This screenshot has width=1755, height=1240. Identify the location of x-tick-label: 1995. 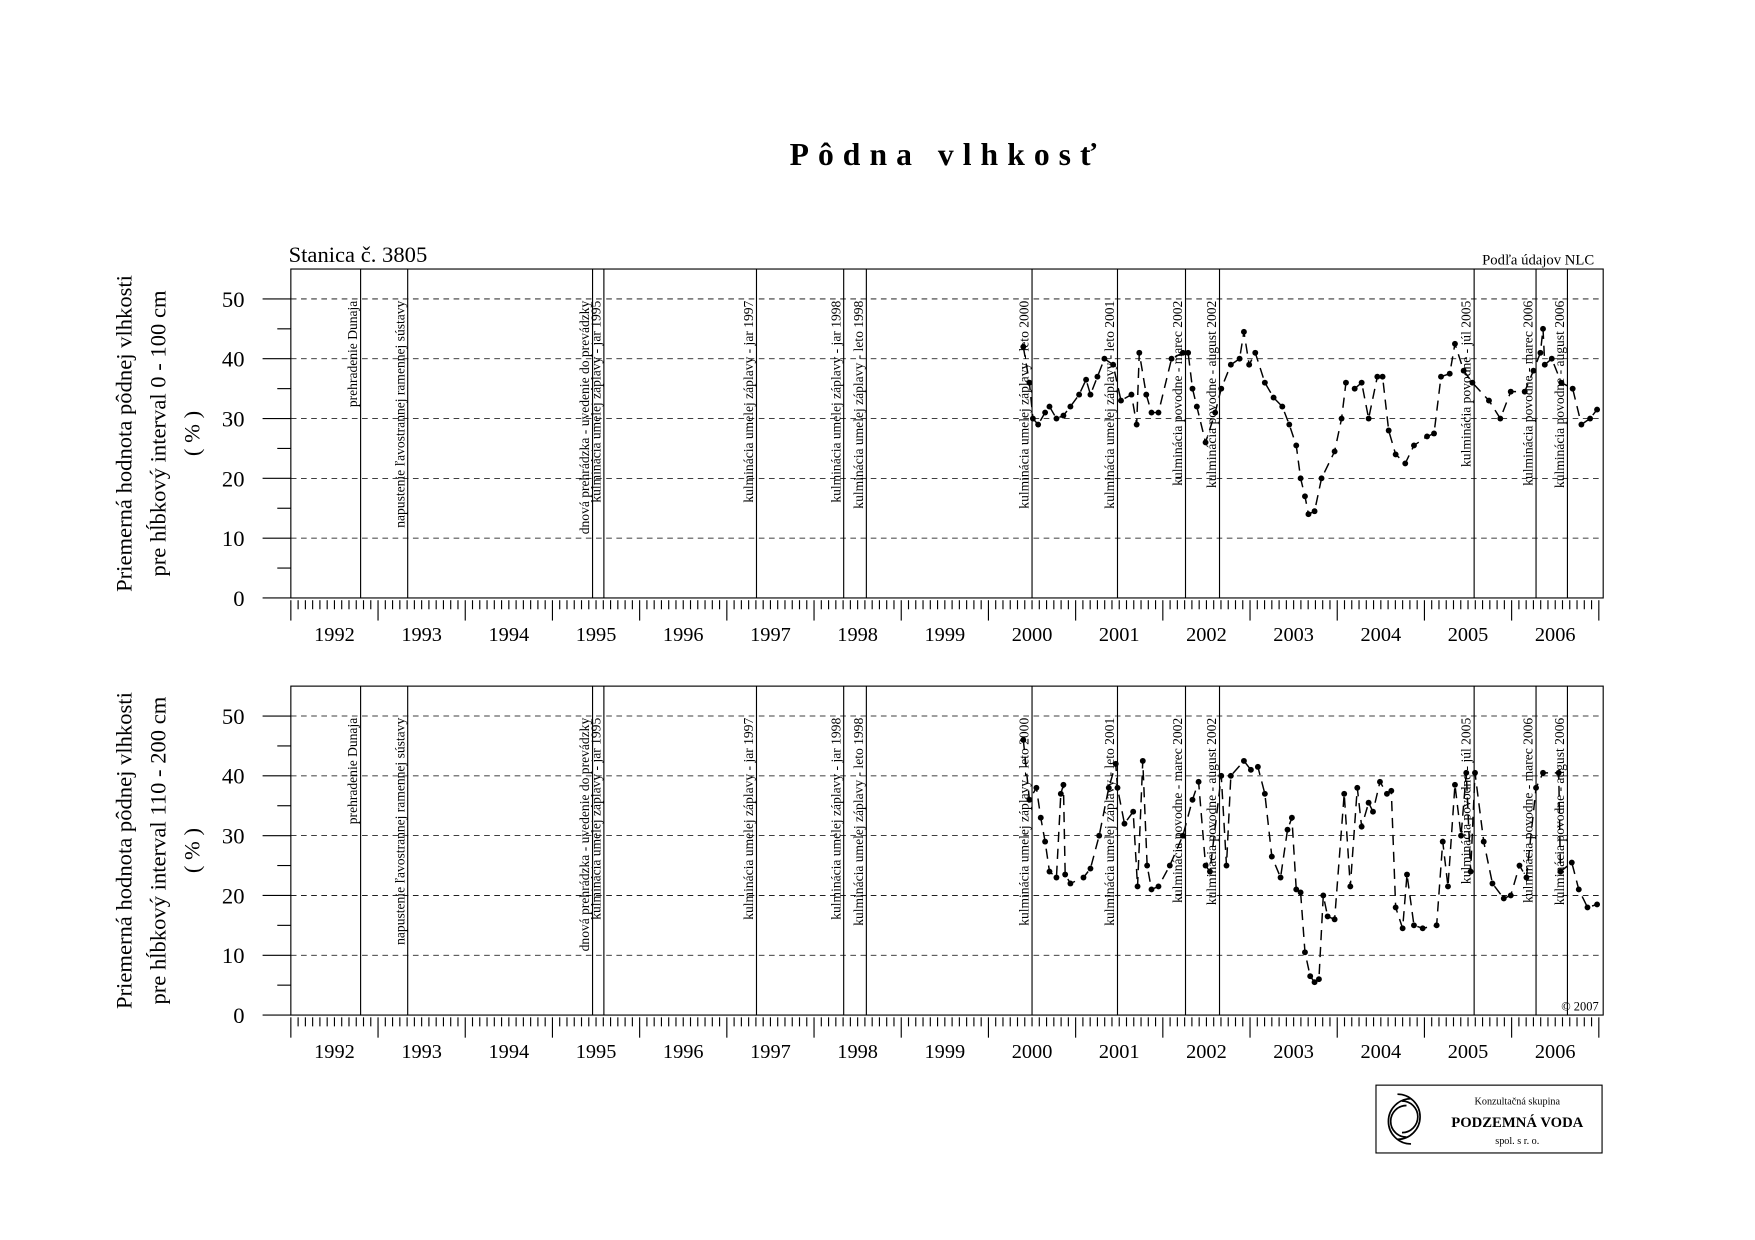
(596, 1052).